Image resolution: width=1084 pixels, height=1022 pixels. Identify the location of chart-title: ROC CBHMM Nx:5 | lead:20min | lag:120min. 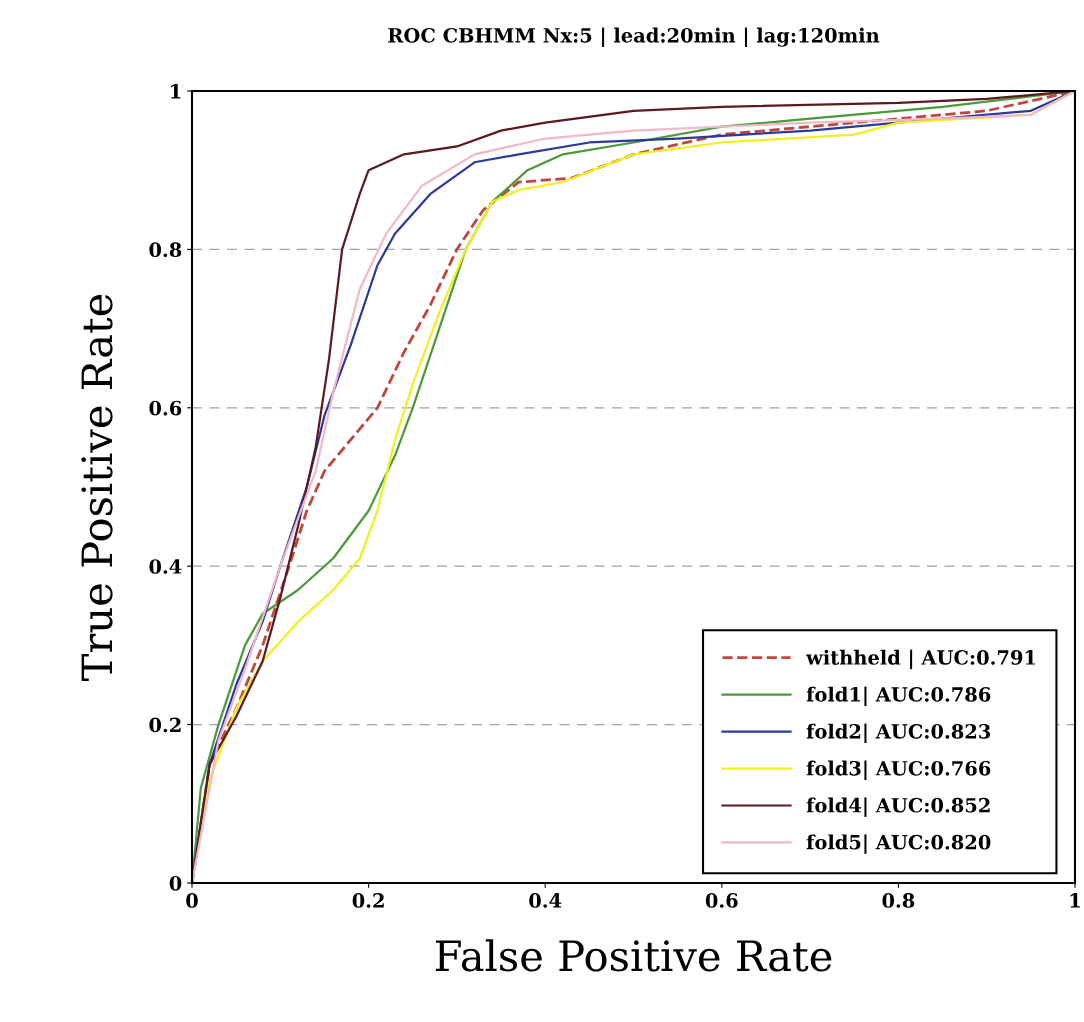
(634, 37).